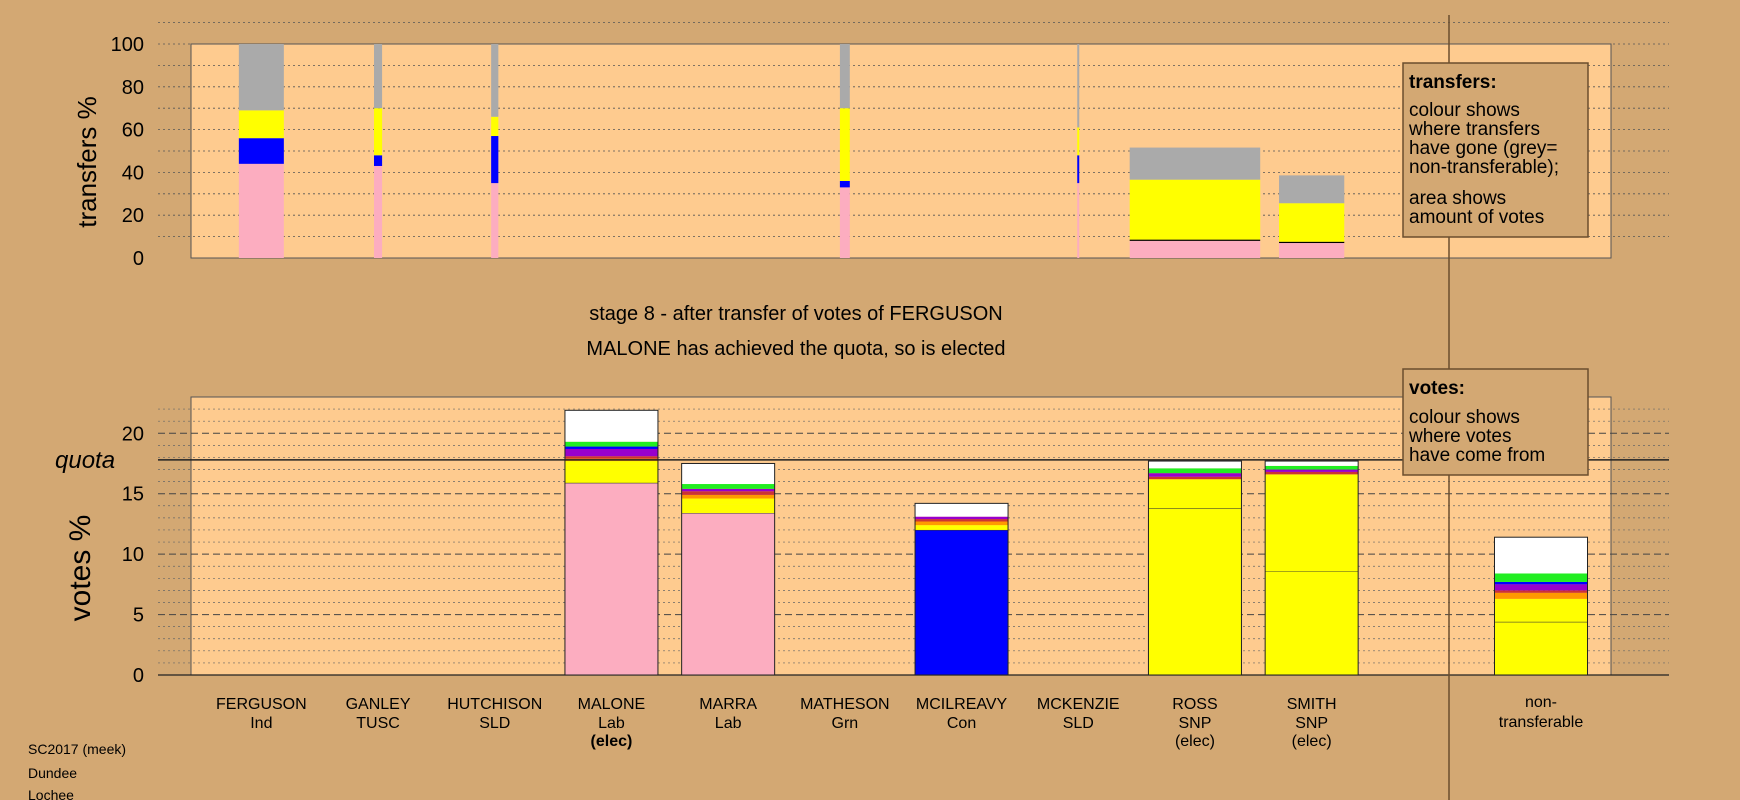 This screenshot has width=1740, height=800. I want to click on votes-legend-line: colour shows, so click(1464, 417).